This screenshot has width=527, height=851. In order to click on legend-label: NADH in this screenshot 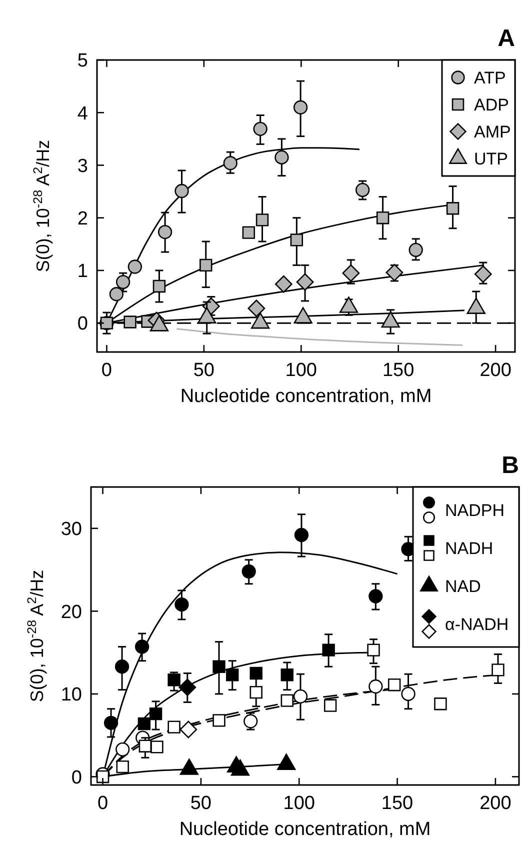, I will do `click(469, 548)`.